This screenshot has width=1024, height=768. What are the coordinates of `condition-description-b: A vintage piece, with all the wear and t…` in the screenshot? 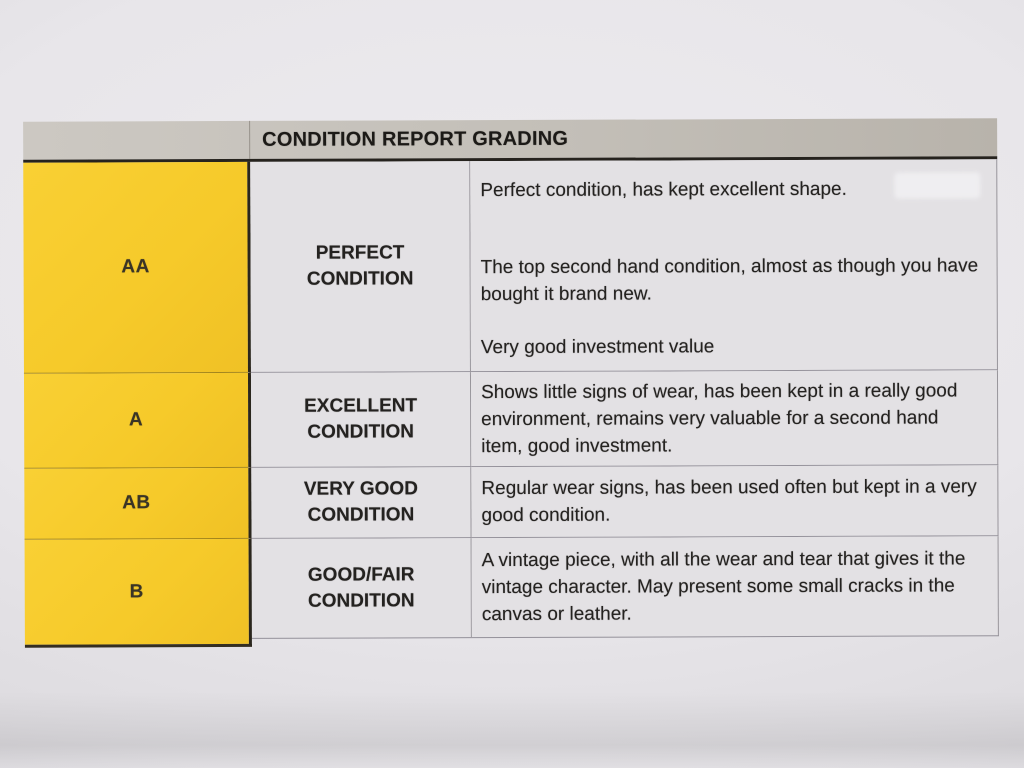 It's located at (735, 587).